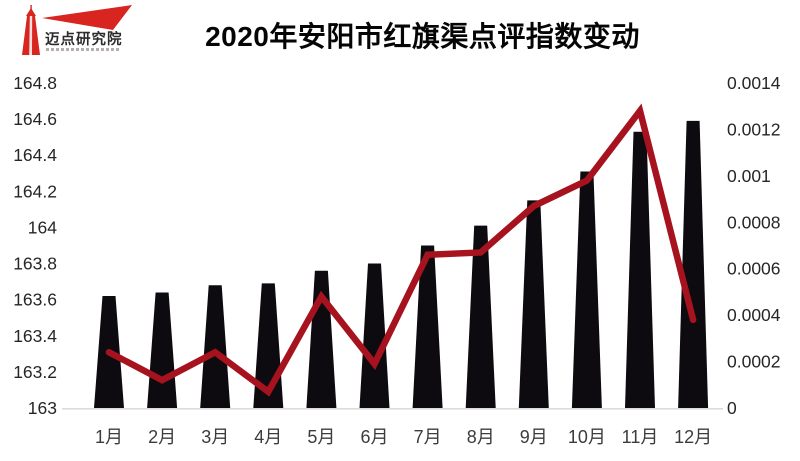  What do you see at coordinates (754, 362) in the screenshot?
I see `right-axis-tick: 0.0002` at bounding box center [754, 362].